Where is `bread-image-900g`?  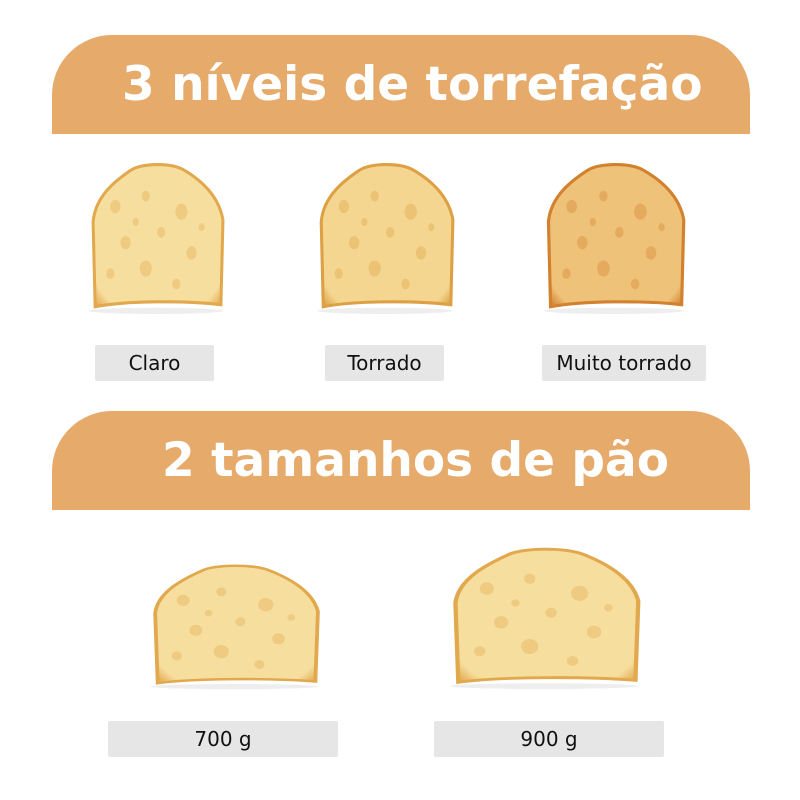 bread-image-900g is located at coordinates (544, 617).